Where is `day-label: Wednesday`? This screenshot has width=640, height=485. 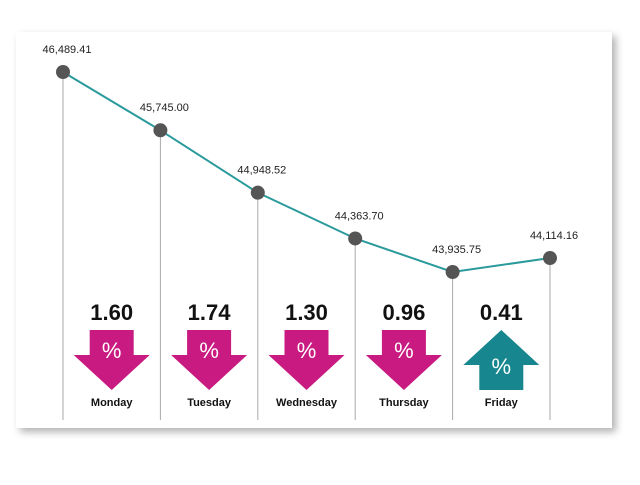 day-label: Wednesday is located at coordinates (307, 403).